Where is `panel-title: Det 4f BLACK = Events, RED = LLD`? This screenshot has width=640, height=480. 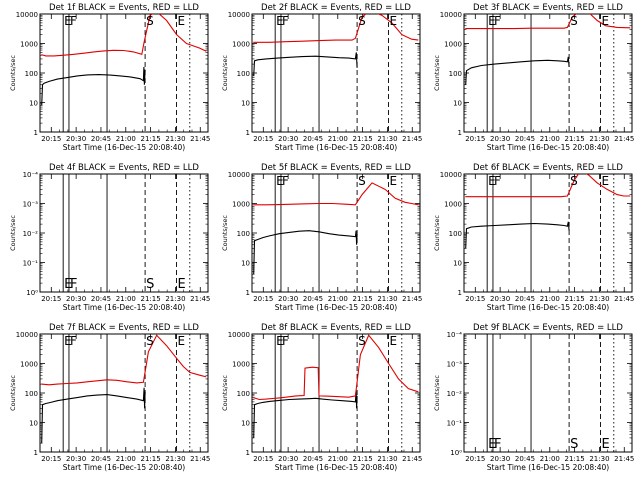
panel-title: Det 4f BLACK = Events, RED = LLD is located at coordinates (124, 168).